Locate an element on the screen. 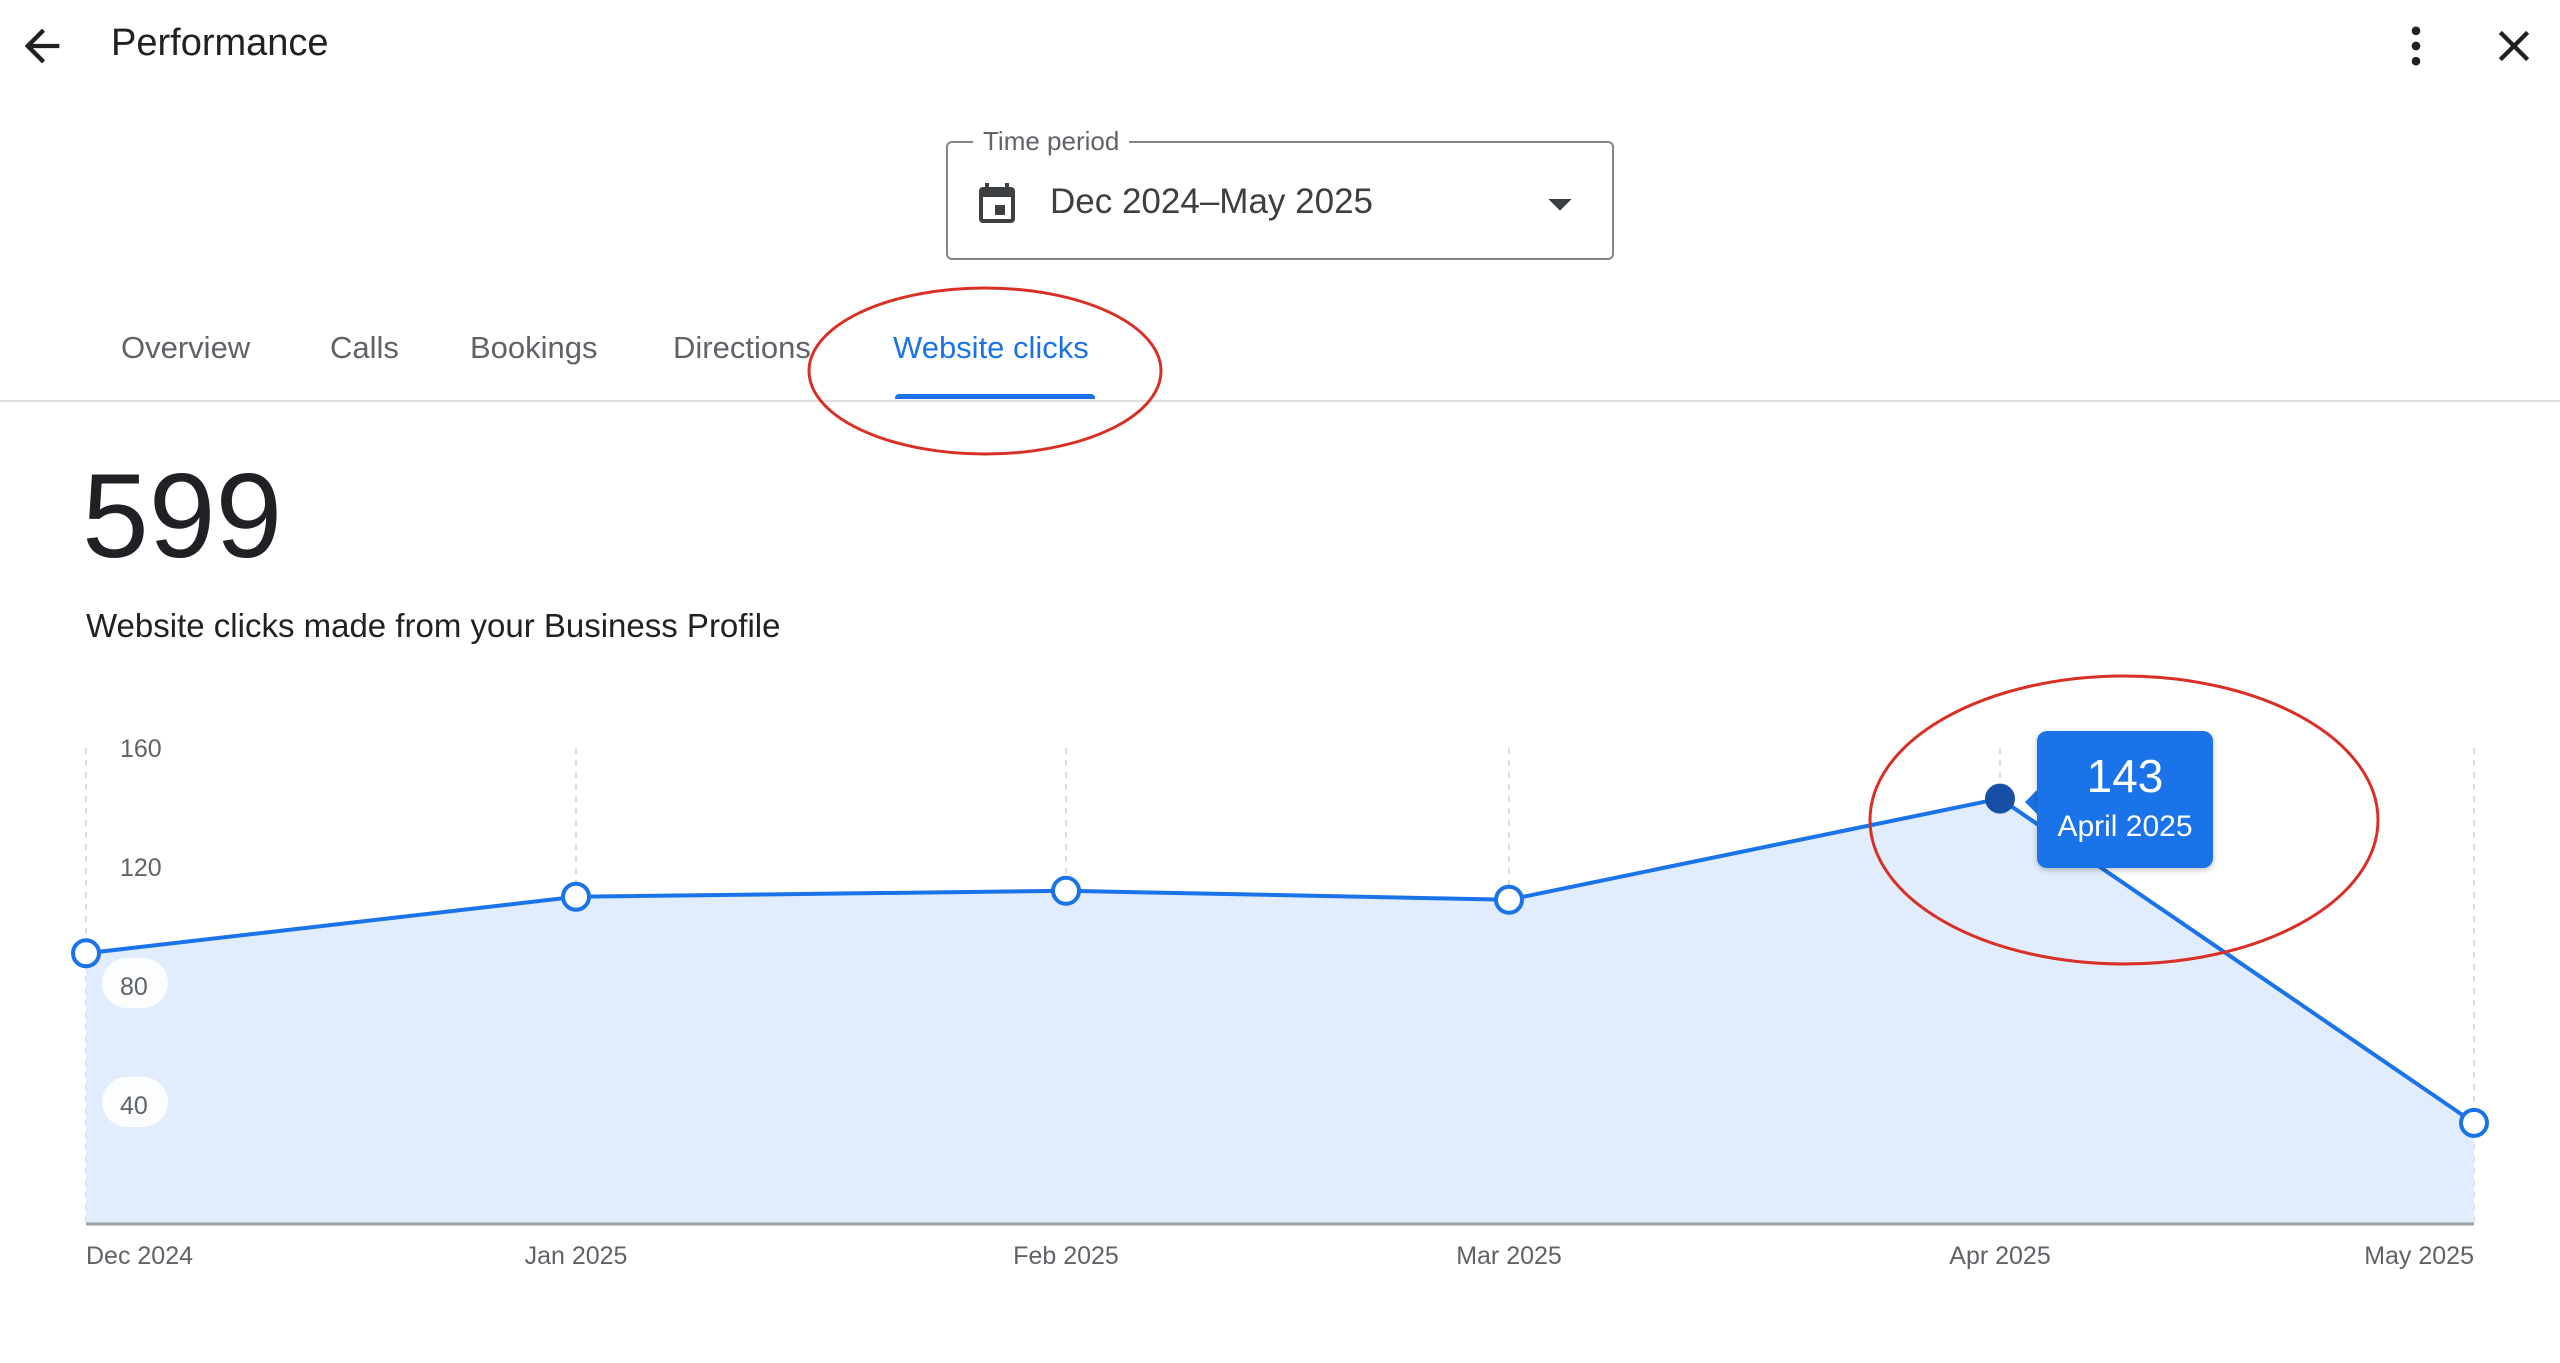 The image size is (2560, 1363). close-icon is located at coordinates (2514, 46).